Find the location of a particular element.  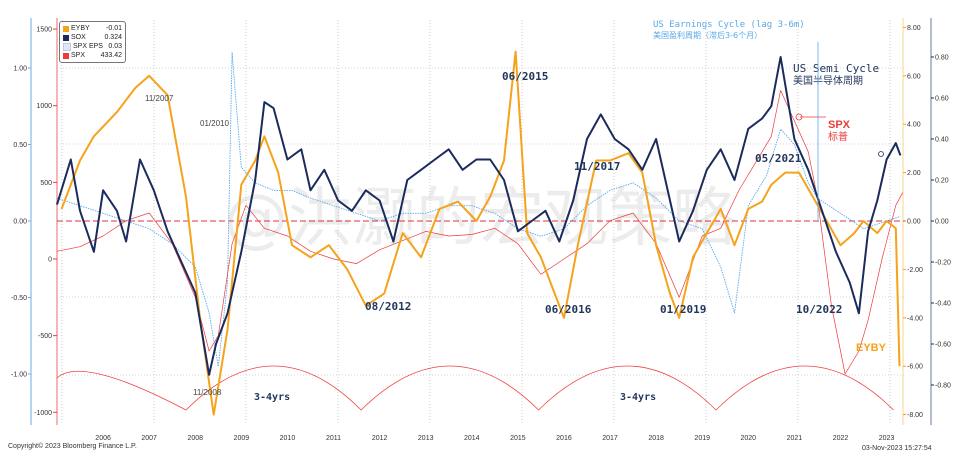

sox-tick-label: 0.20 is located at coordinates (942, 181).